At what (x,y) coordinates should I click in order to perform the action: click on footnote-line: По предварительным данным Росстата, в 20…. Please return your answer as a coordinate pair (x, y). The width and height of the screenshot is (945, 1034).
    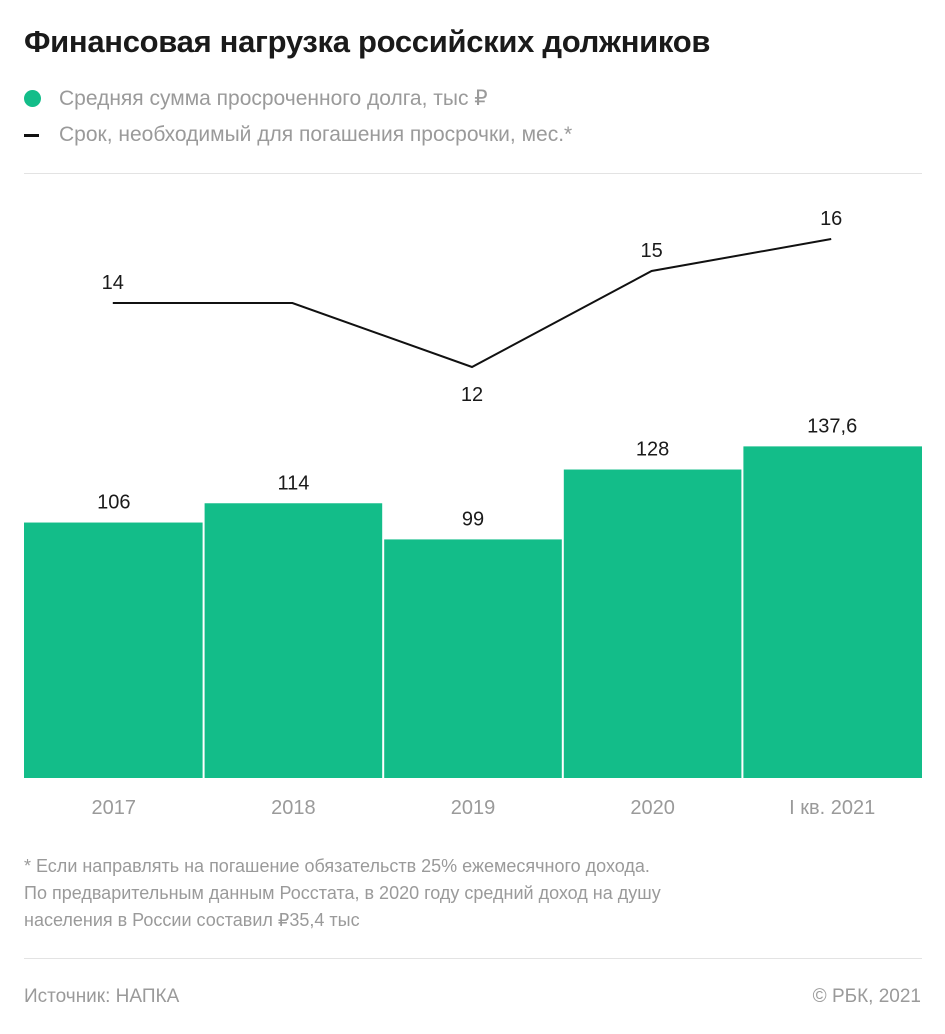
    Looking at the image, I should click on (342, 893).